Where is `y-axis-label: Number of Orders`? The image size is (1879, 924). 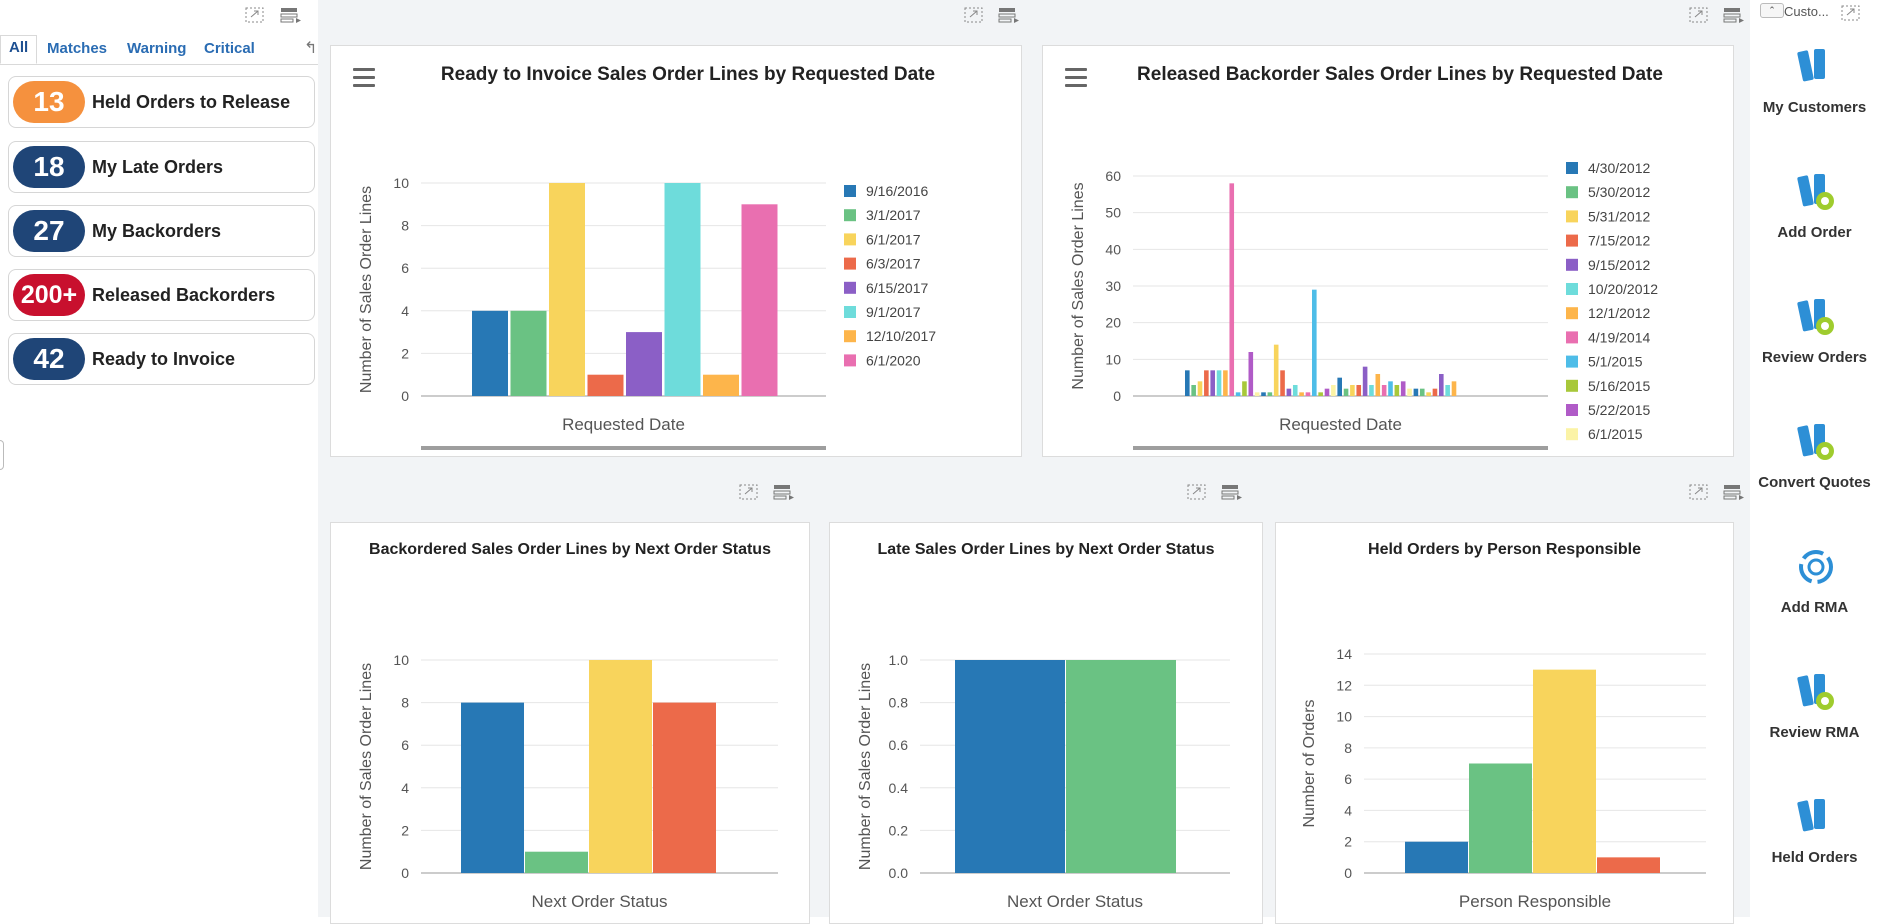
y-axis-label: Number of Orders is located at coordinates (1309, 763).